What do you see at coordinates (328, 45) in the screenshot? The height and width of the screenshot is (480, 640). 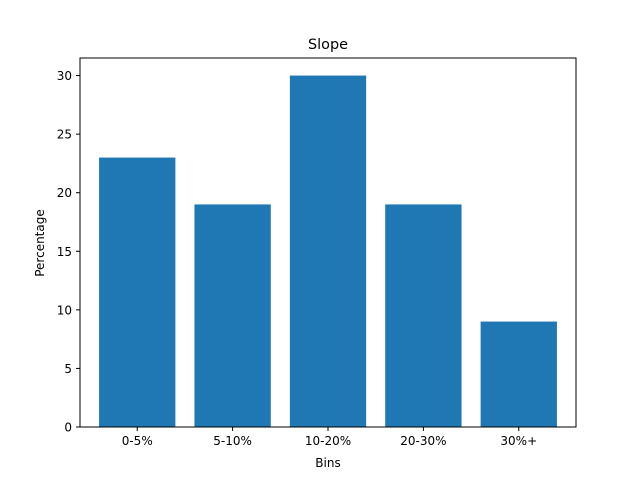 I see `chart-title: Slope` at bounding box center [328, 45].